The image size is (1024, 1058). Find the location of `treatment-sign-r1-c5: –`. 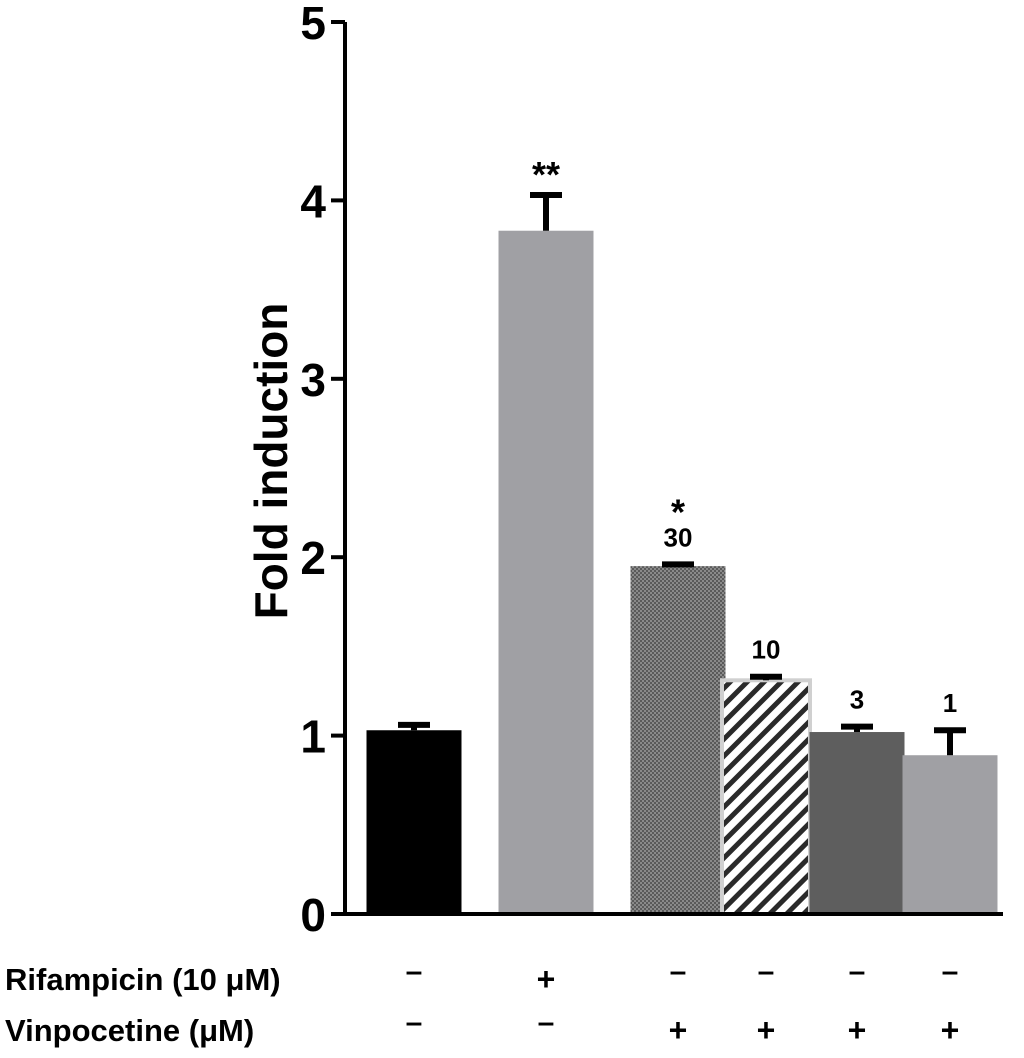

treatment-sign-r1-c5: – is located at coordinates (857, 971).